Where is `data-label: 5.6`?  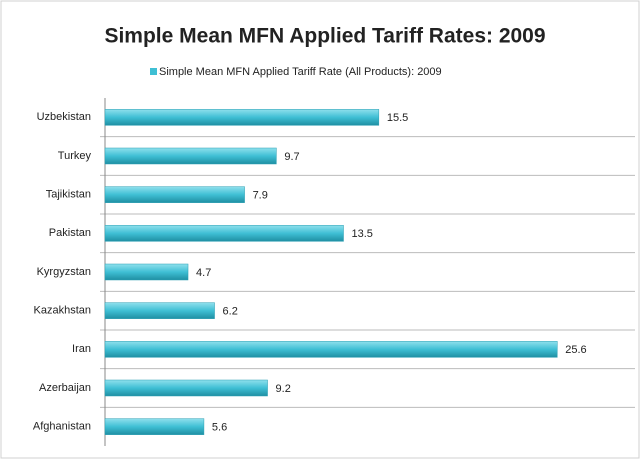
data-label: 5.6 is located at coordinates (219, 428).